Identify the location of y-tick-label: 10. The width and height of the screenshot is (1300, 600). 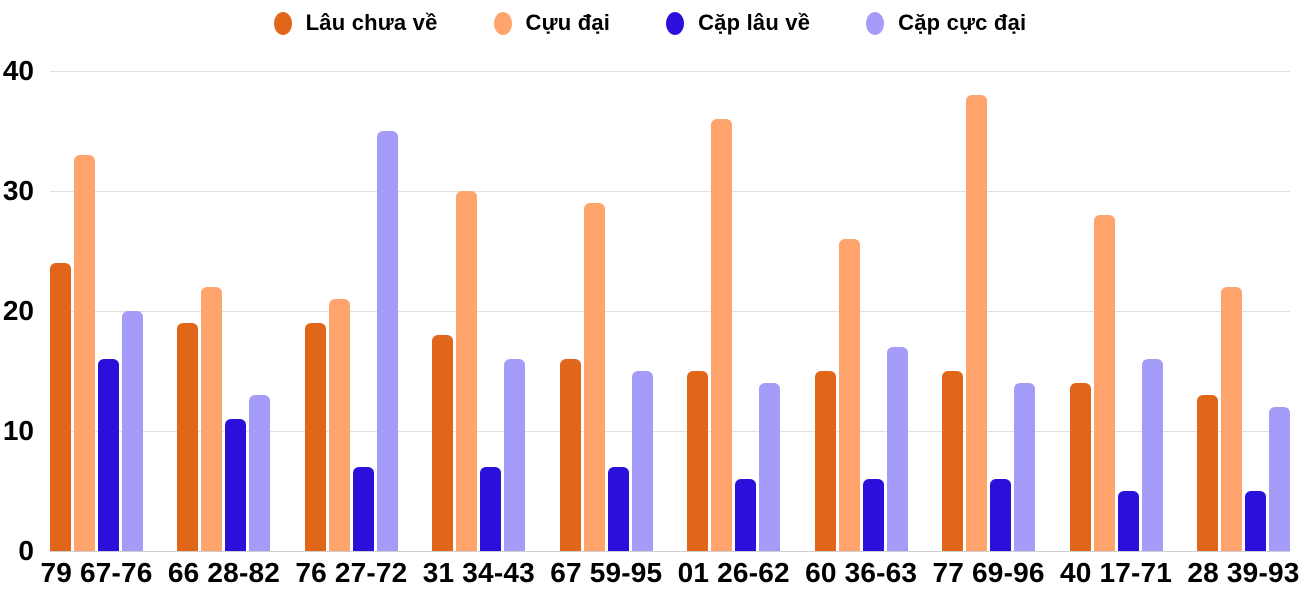
(18, 430).